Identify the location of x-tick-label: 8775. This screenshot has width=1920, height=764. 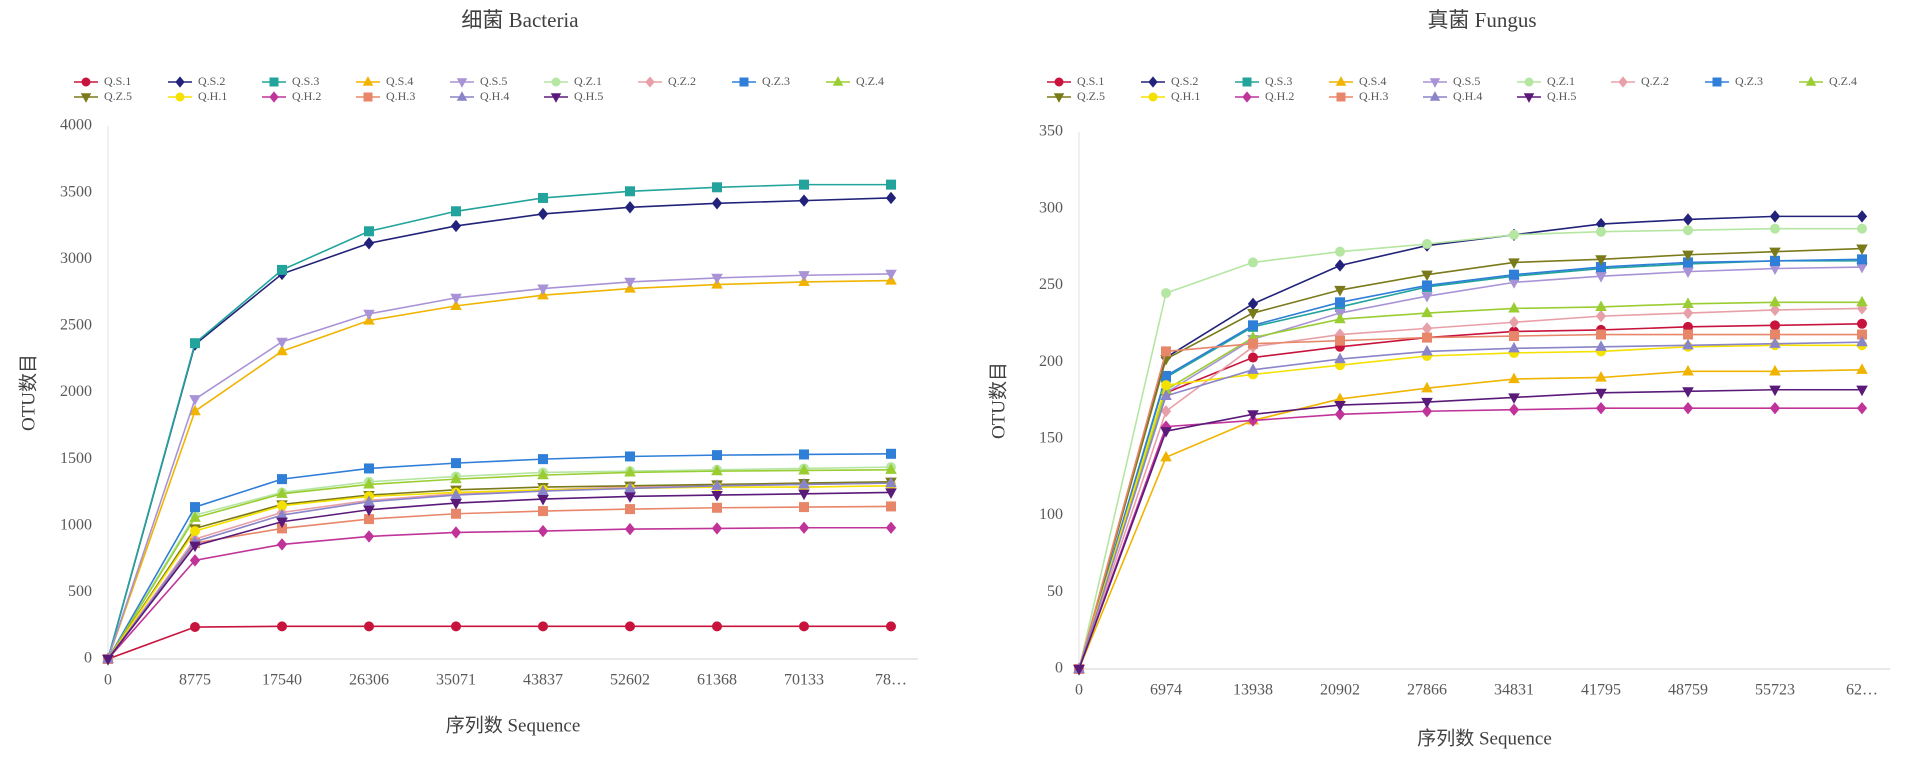
(195, 680).